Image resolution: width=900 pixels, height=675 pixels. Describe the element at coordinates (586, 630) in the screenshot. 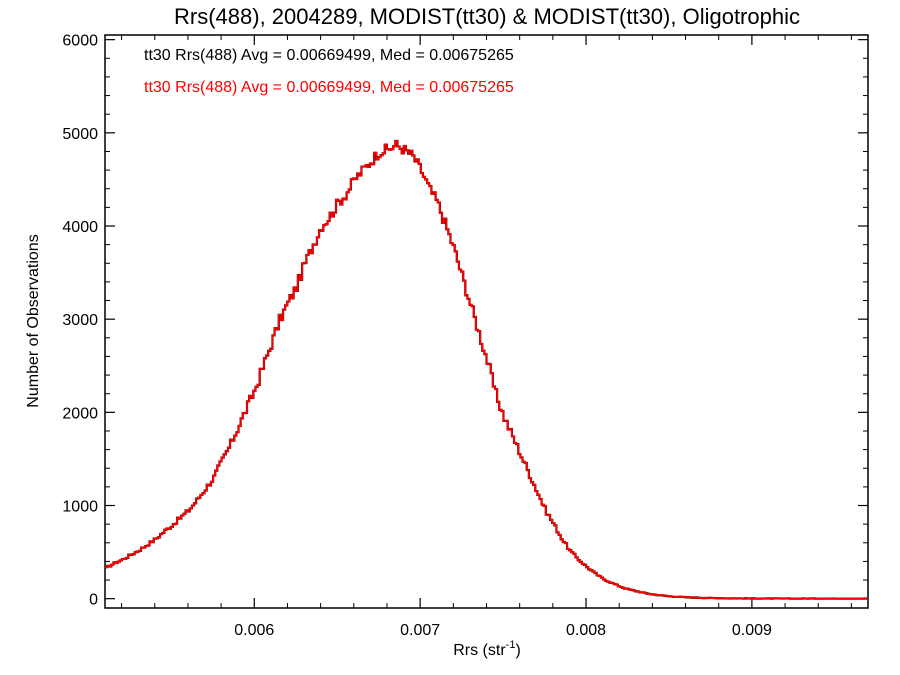

I see `x-tick-label: 0.008` at that location.